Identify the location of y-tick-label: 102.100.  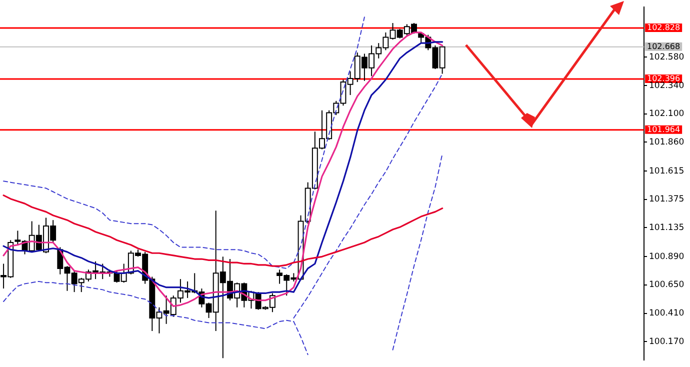
(666, 114).